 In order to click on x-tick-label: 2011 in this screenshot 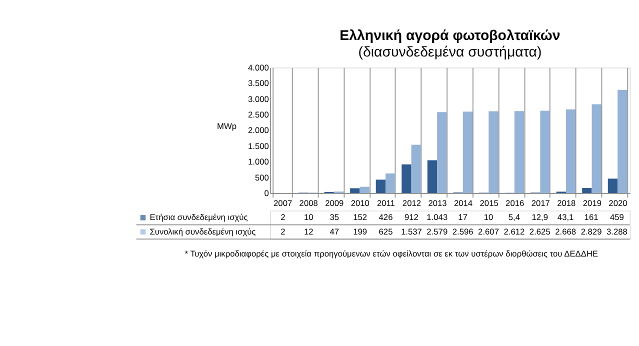, I will do `click(386, 203)`.